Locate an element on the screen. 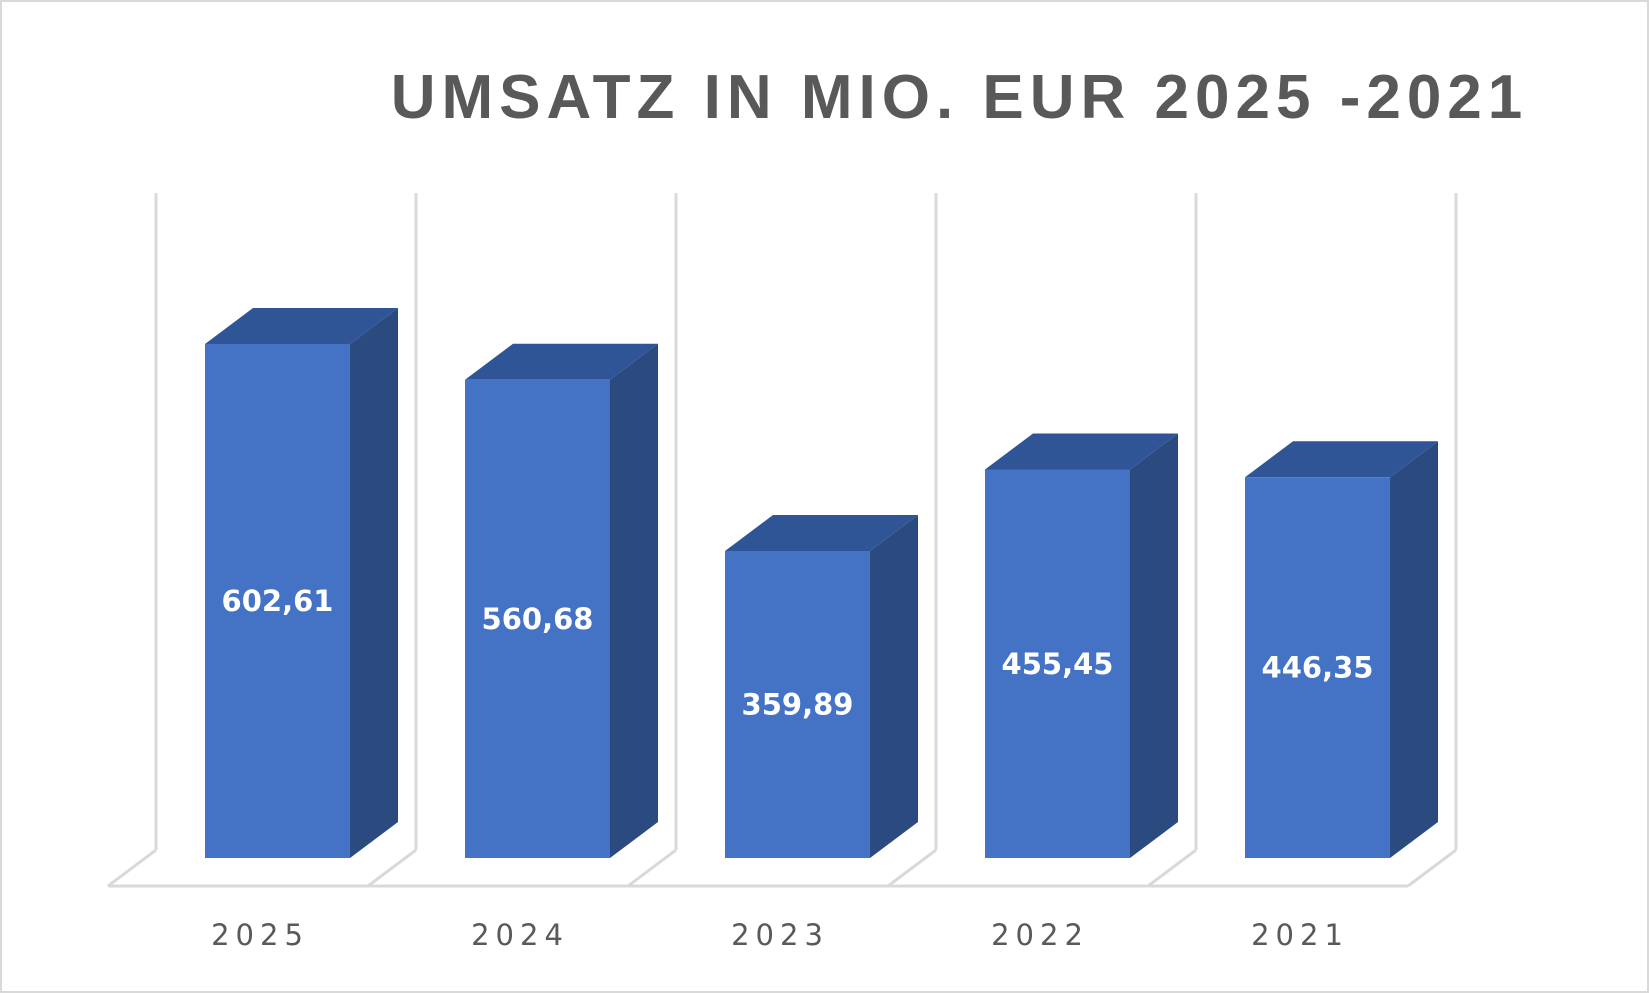  data-label: 455,45 is located at coordinates (1058, 664).